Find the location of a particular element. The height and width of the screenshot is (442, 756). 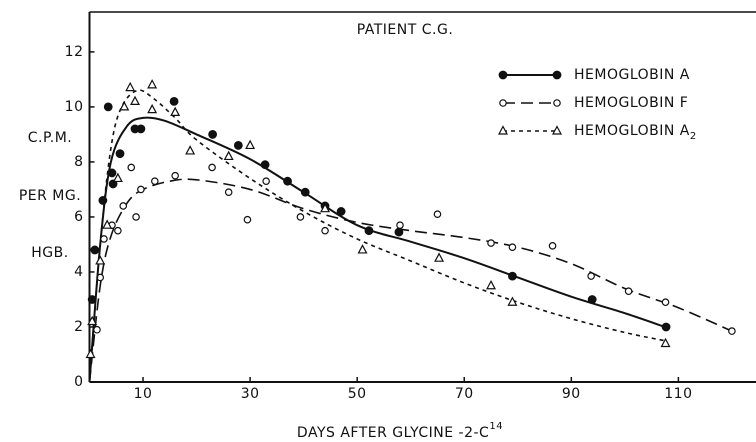

x-tick-label: 70 is located at coordinates (464, 394).